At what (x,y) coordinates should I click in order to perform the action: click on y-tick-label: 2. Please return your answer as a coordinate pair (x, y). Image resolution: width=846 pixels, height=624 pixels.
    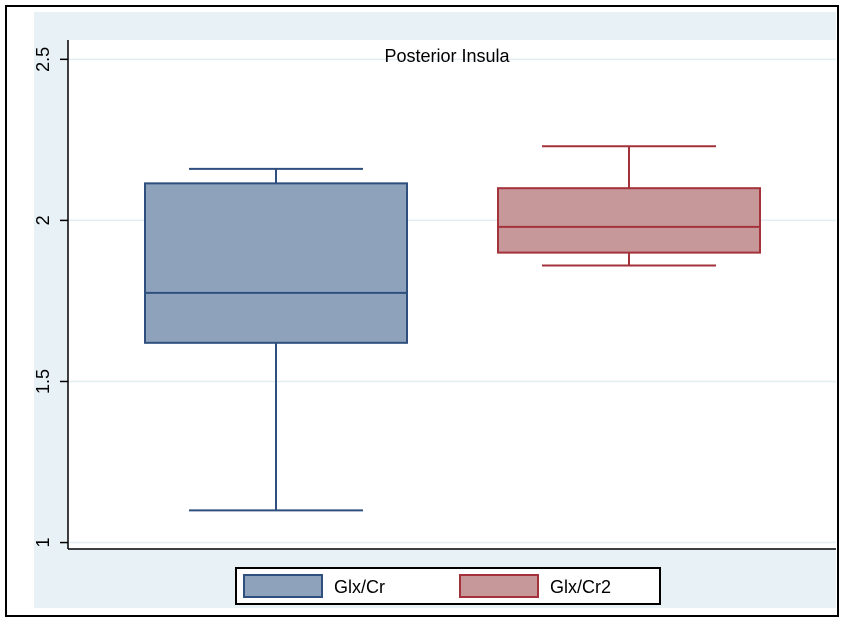
    Looking at the image, I should click on (43, 220).